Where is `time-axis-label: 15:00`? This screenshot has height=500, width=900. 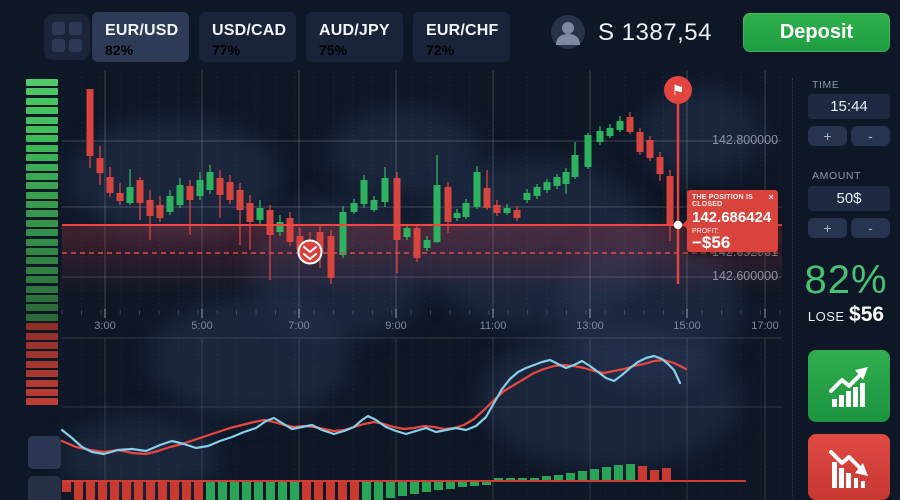
time-axis-label: 15:00 is located at coordinates (687, 326).